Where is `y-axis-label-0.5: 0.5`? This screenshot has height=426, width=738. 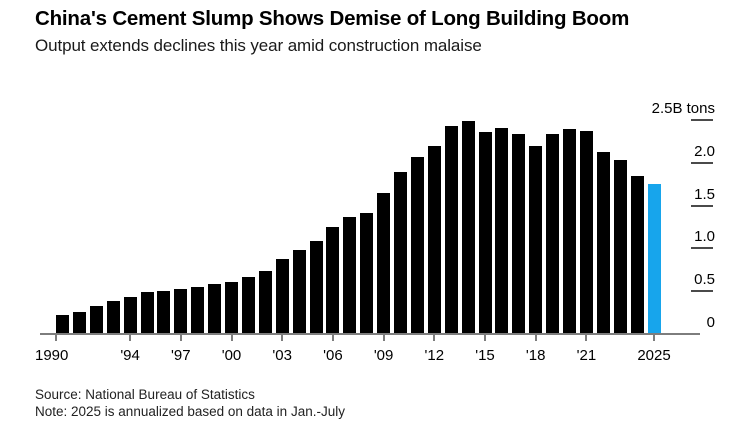
y-axis-label-0.5: 0.5 is located at coordinates (704, 280).